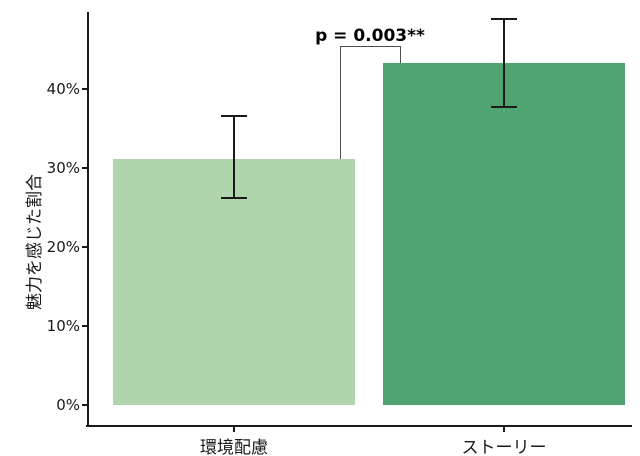 Image resolution: width=640 pixels, height=456 pixels. What do you see at coordinates (359, 426) in the screenshot?
I see `x-axis-line` at bounding box center [359, 426].